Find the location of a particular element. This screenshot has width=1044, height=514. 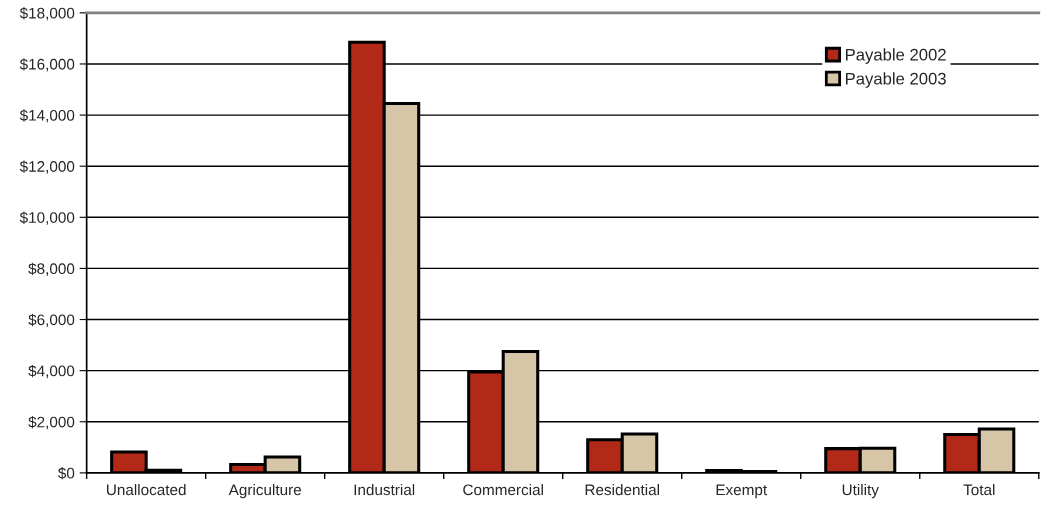

legend-label: Payable 2002 is located at coordinates (896, 56).